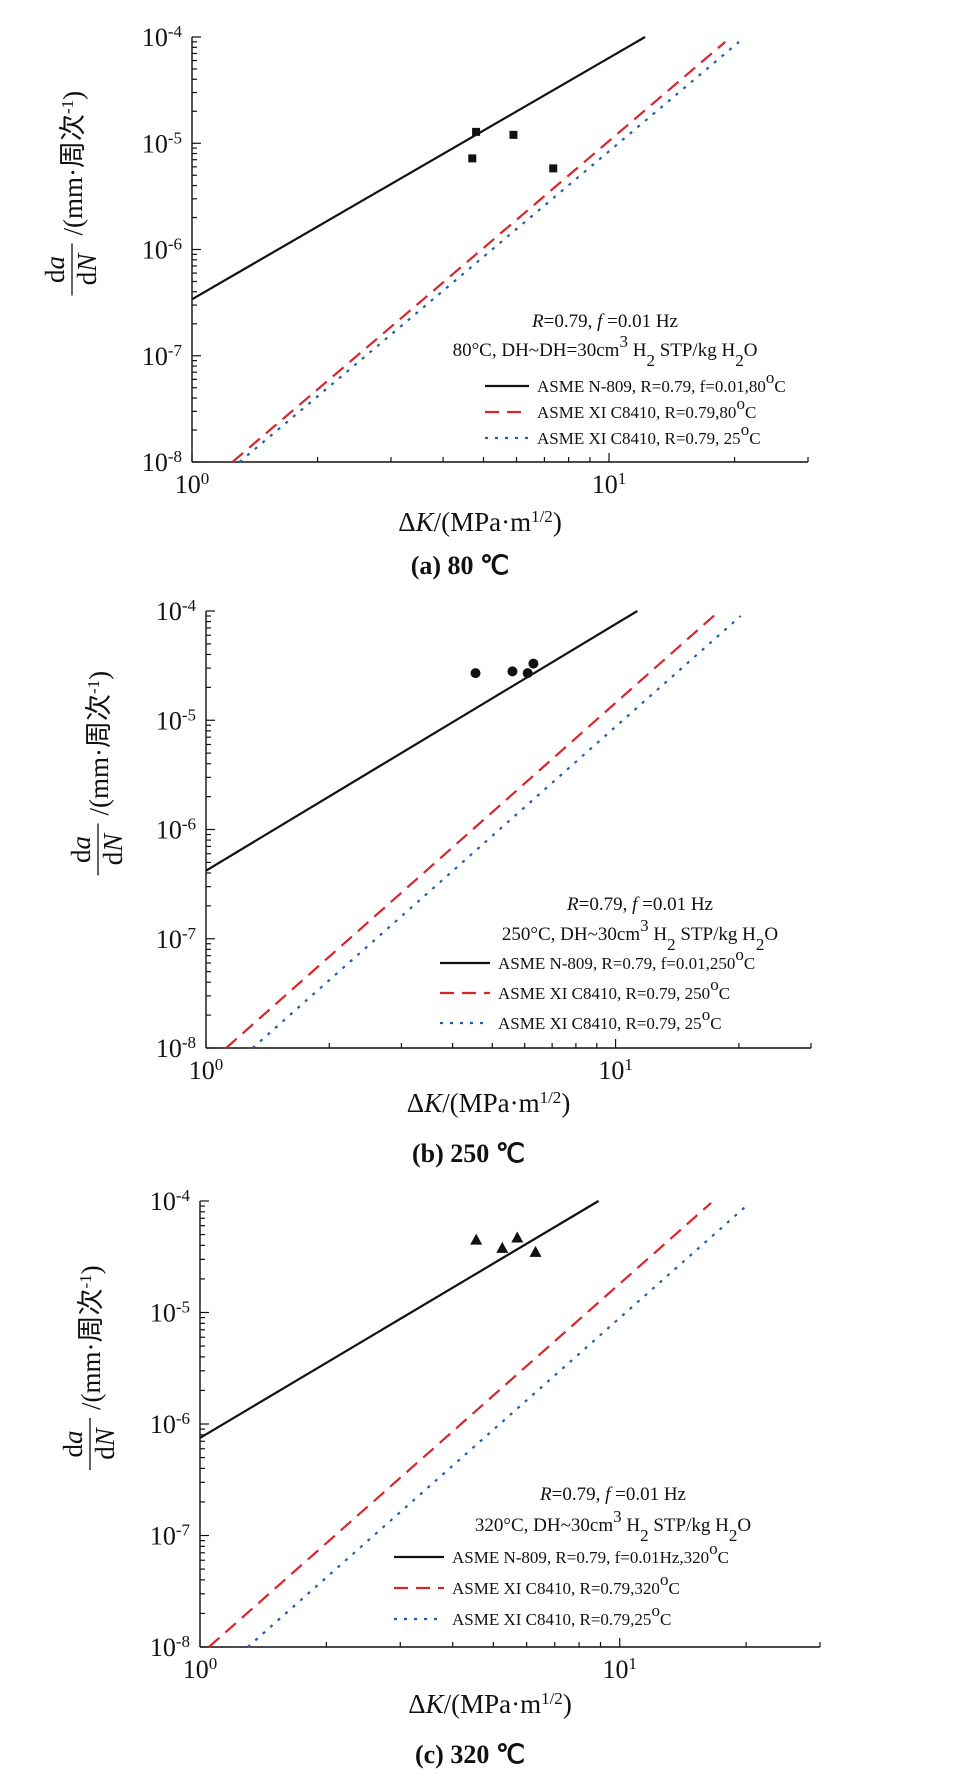 The width and height of the screenshot is (965, 1780). What do you see at coordinates (468, 1153) in the screenshot?
I see `panel-caption: (b) 250 ℃` at bounding box center [468, 1153].